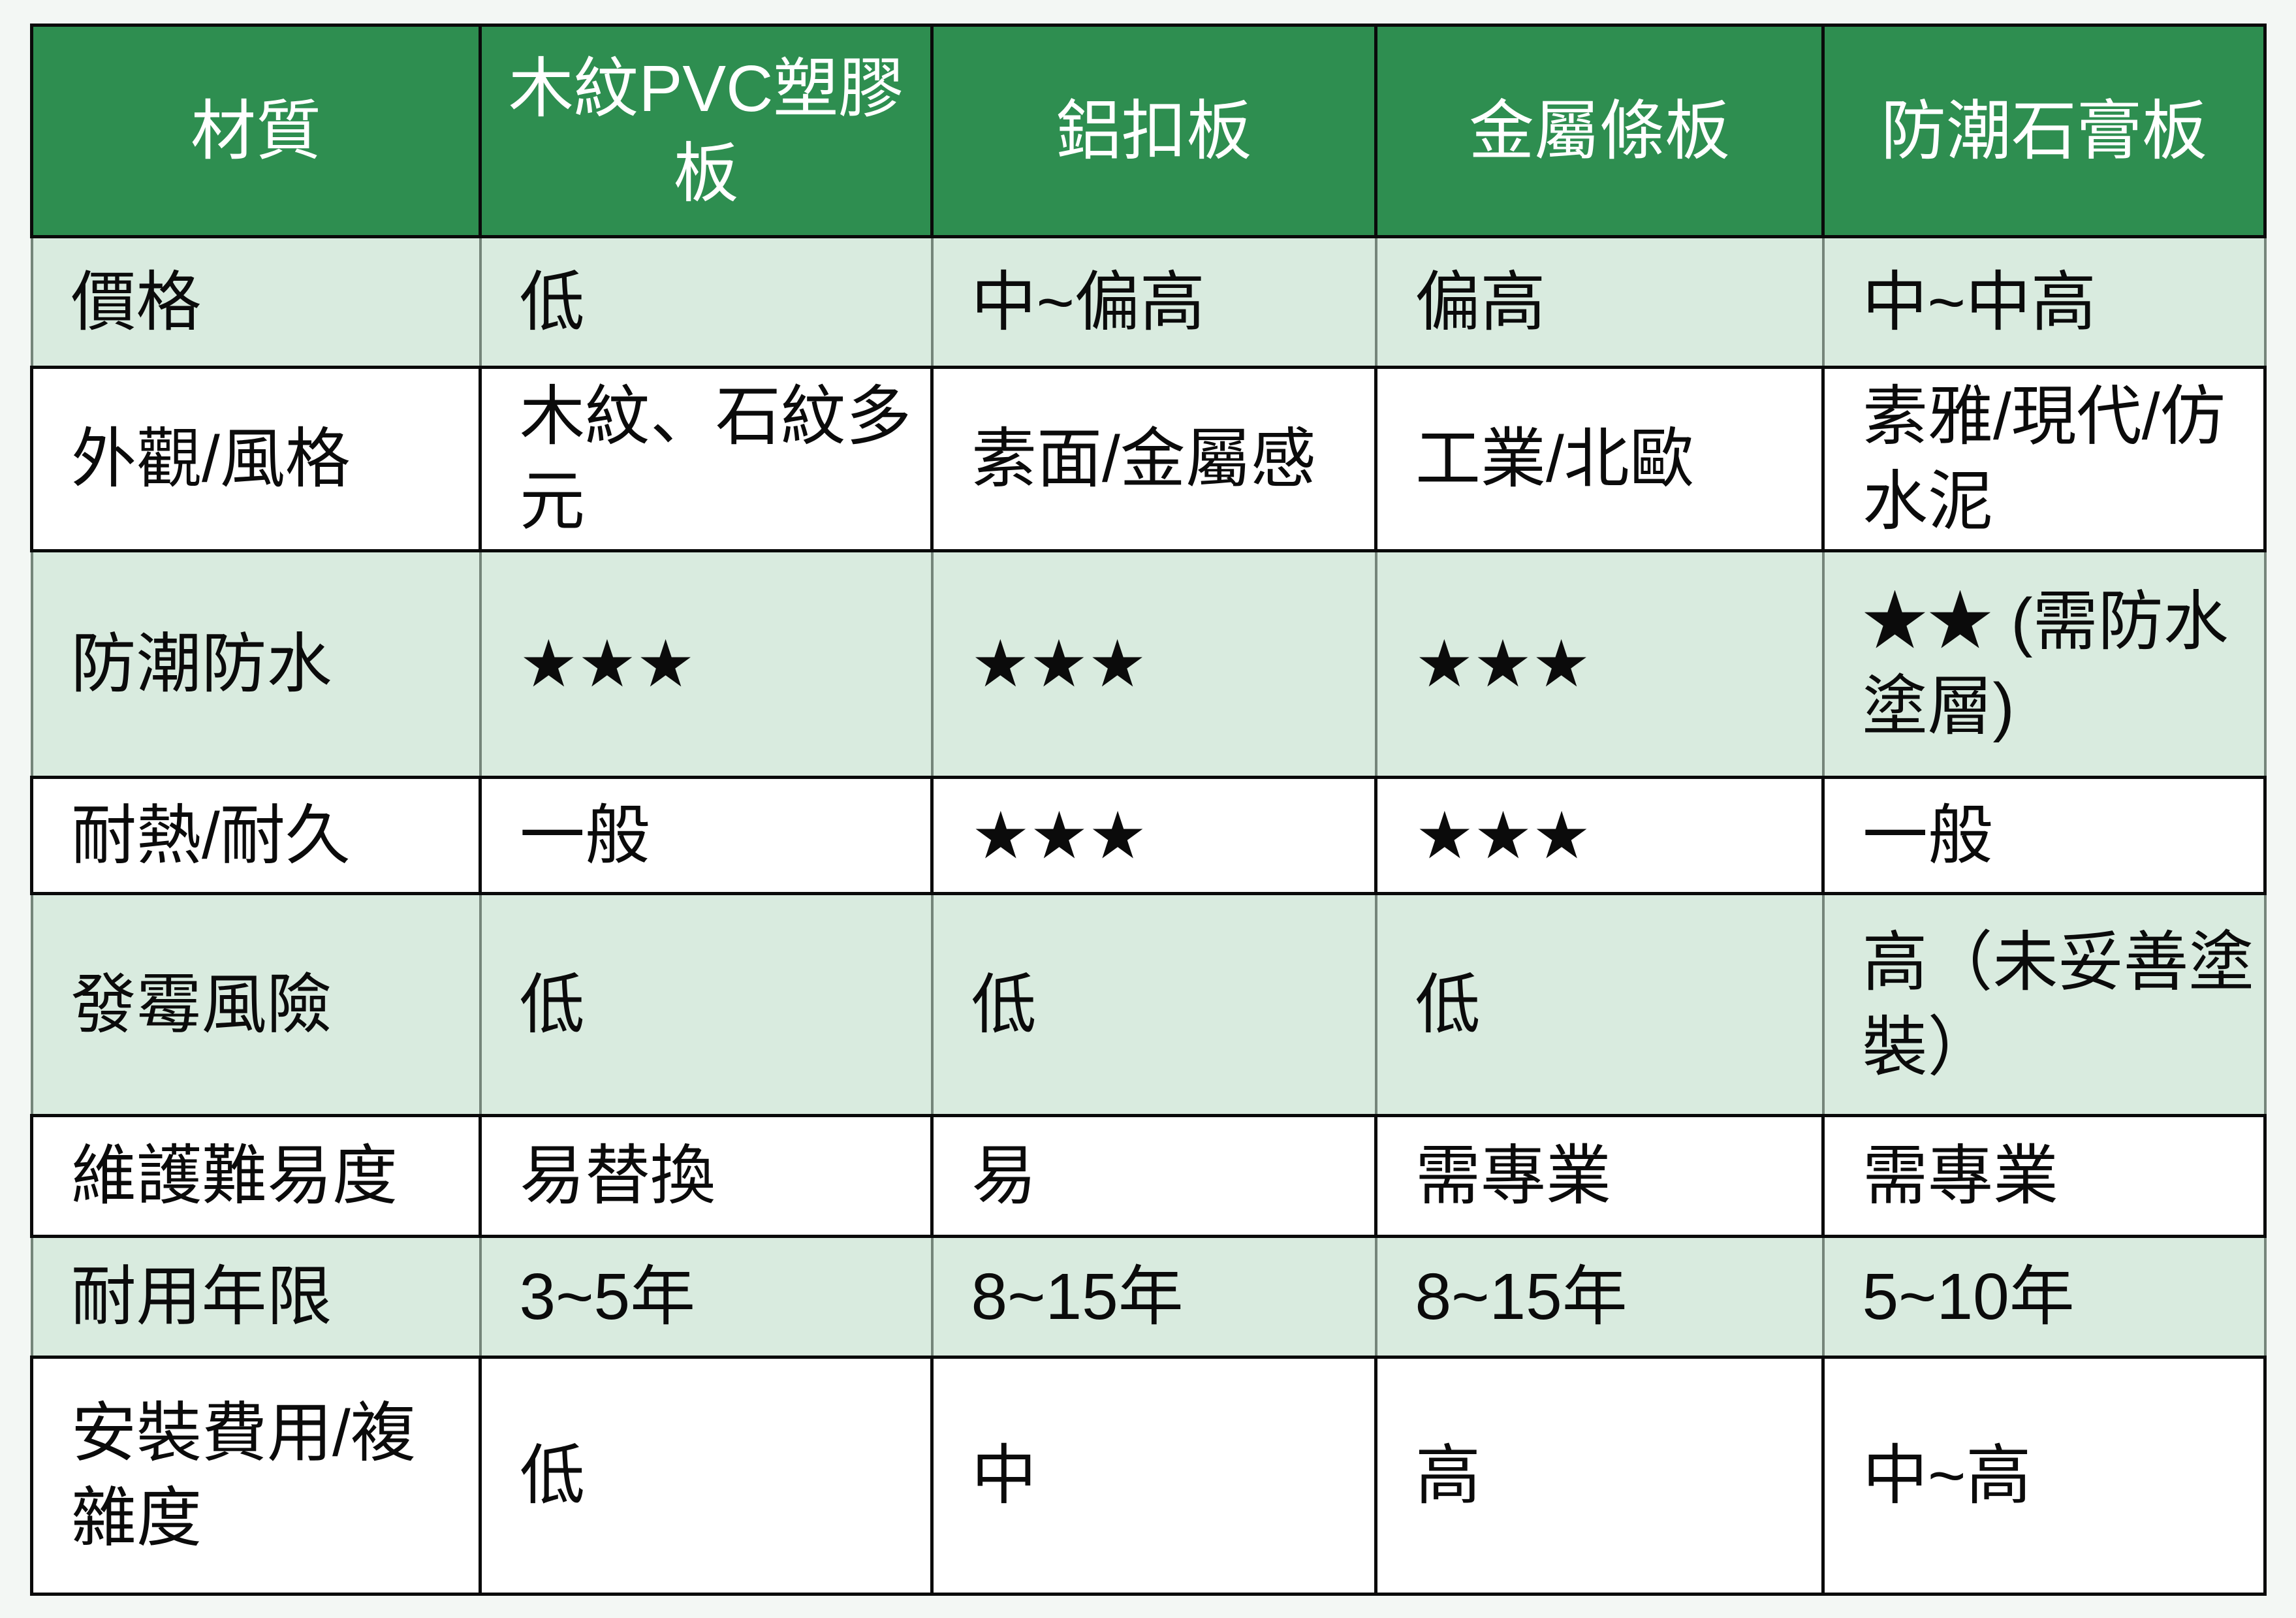  Describe the element at coordinates (256, 664) in the screenshot. I see `row-label-cell: 防潮防水` at that location.